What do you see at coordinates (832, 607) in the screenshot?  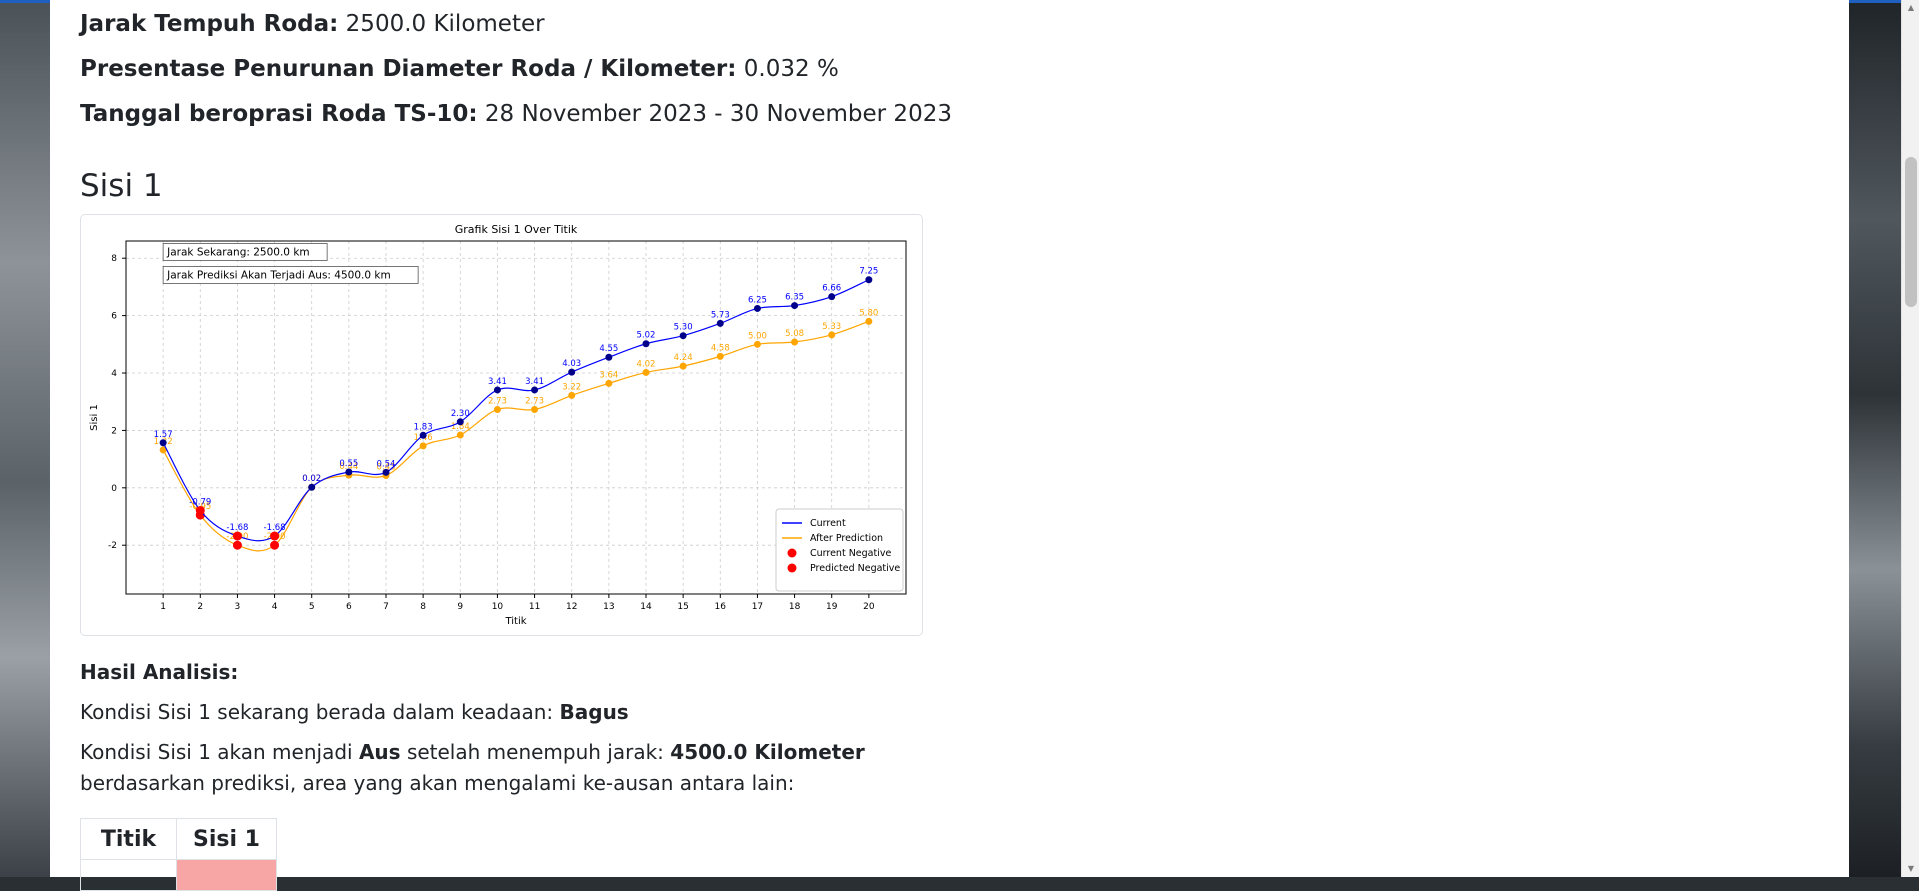 I see `x-tick-label: 19` at bounding box center [832, 607].